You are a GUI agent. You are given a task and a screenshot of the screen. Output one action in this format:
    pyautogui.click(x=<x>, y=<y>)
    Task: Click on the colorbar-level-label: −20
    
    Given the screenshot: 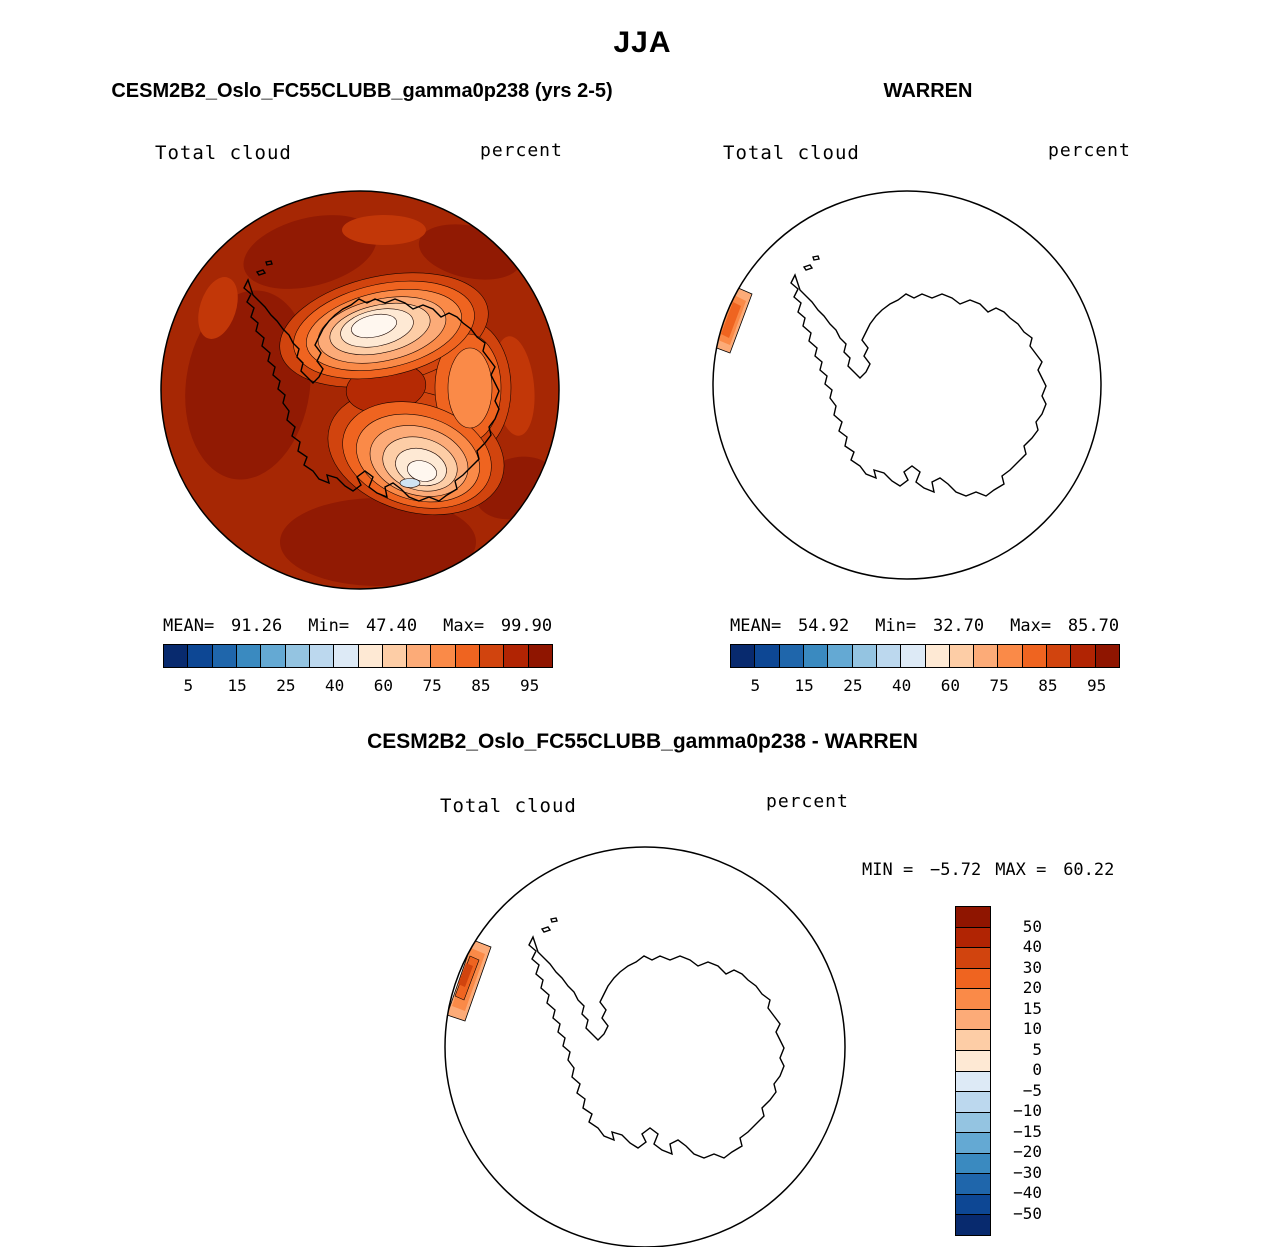 What is the action you would take?
    pyautogui.click(x=1027, y=1151)
    